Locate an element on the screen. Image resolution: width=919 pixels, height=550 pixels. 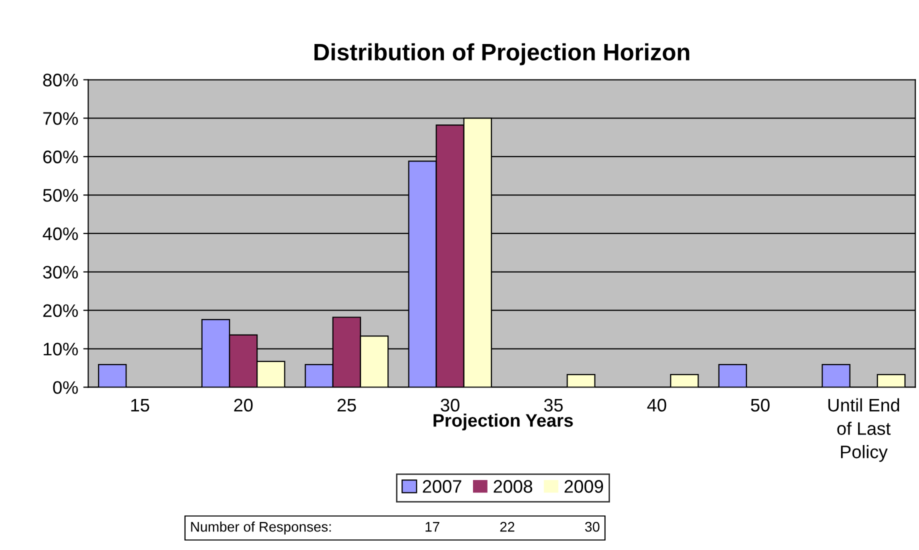
legend-label: 2009 is located at coordinates (584, 486).